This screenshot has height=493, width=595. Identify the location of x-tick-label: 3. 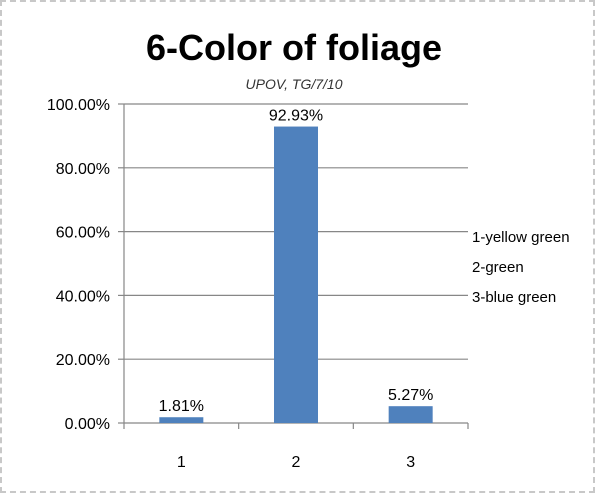
(410, 462).